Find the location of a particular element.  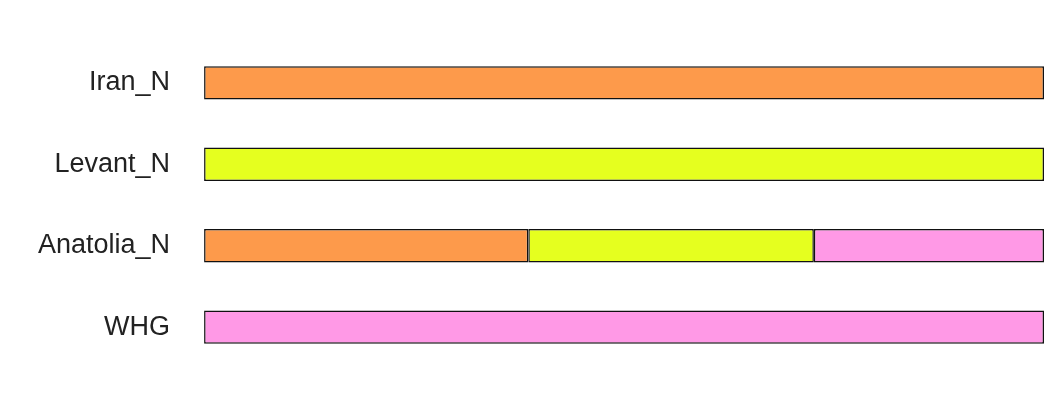

y-tick-label: Anatolia_N is located at coordinates (104, 244).